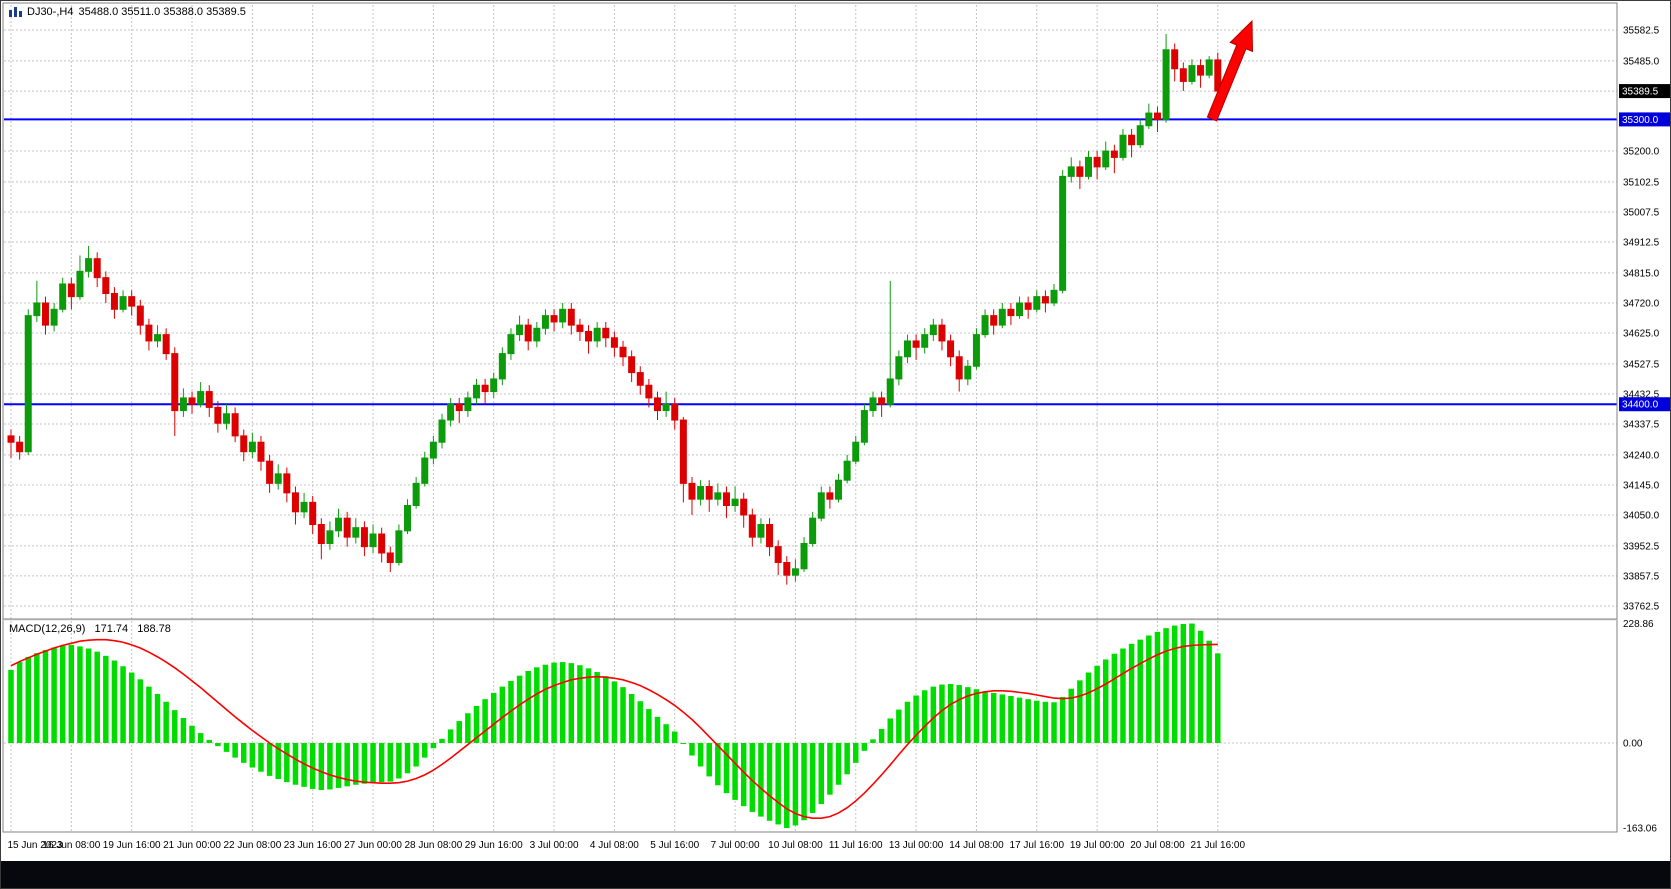 The height and width of the screenshot is (889, 1671). I want to click on svg-text: 33952.5, so click(1641, 546).